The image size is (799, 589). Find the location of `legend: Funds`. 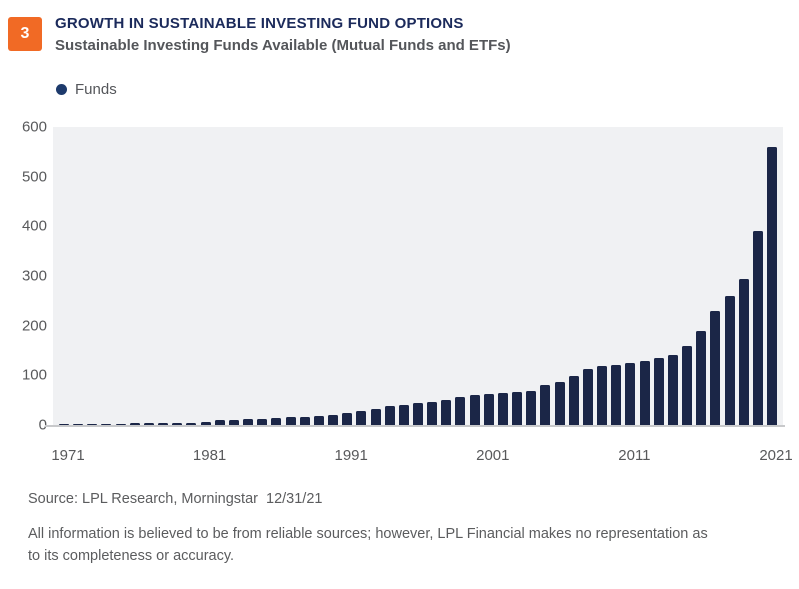

legend: Funds is located at coordinates (86, 89).